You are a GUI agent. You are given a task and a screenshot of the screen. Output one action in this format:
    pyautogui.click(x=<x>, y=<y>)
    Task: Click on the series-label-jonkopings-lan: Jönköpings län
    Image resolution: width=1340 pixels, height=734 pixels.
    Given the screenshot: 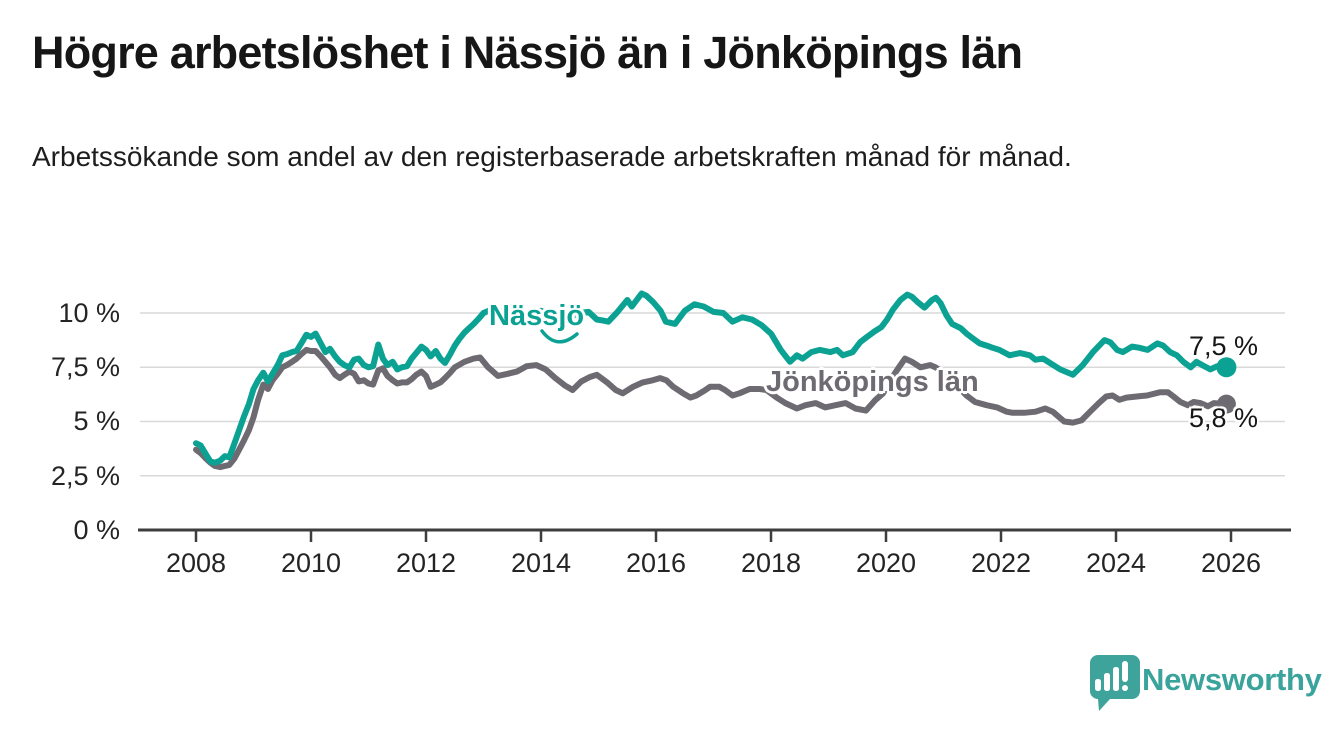 What is the action you would take?
    pyautogui.click(x=872, y=382)
    